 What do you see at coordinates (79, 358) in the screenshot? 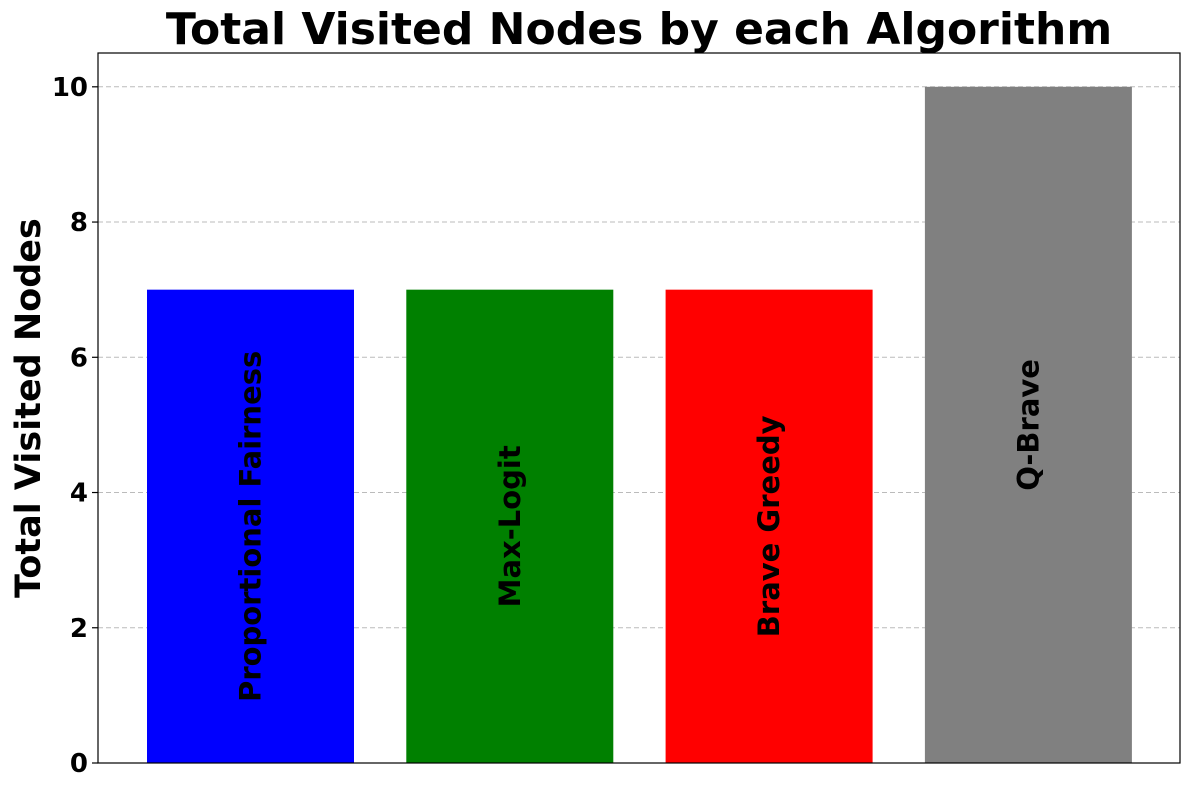
I see `y-tick-label: 6` at bounding box center [79, 358].